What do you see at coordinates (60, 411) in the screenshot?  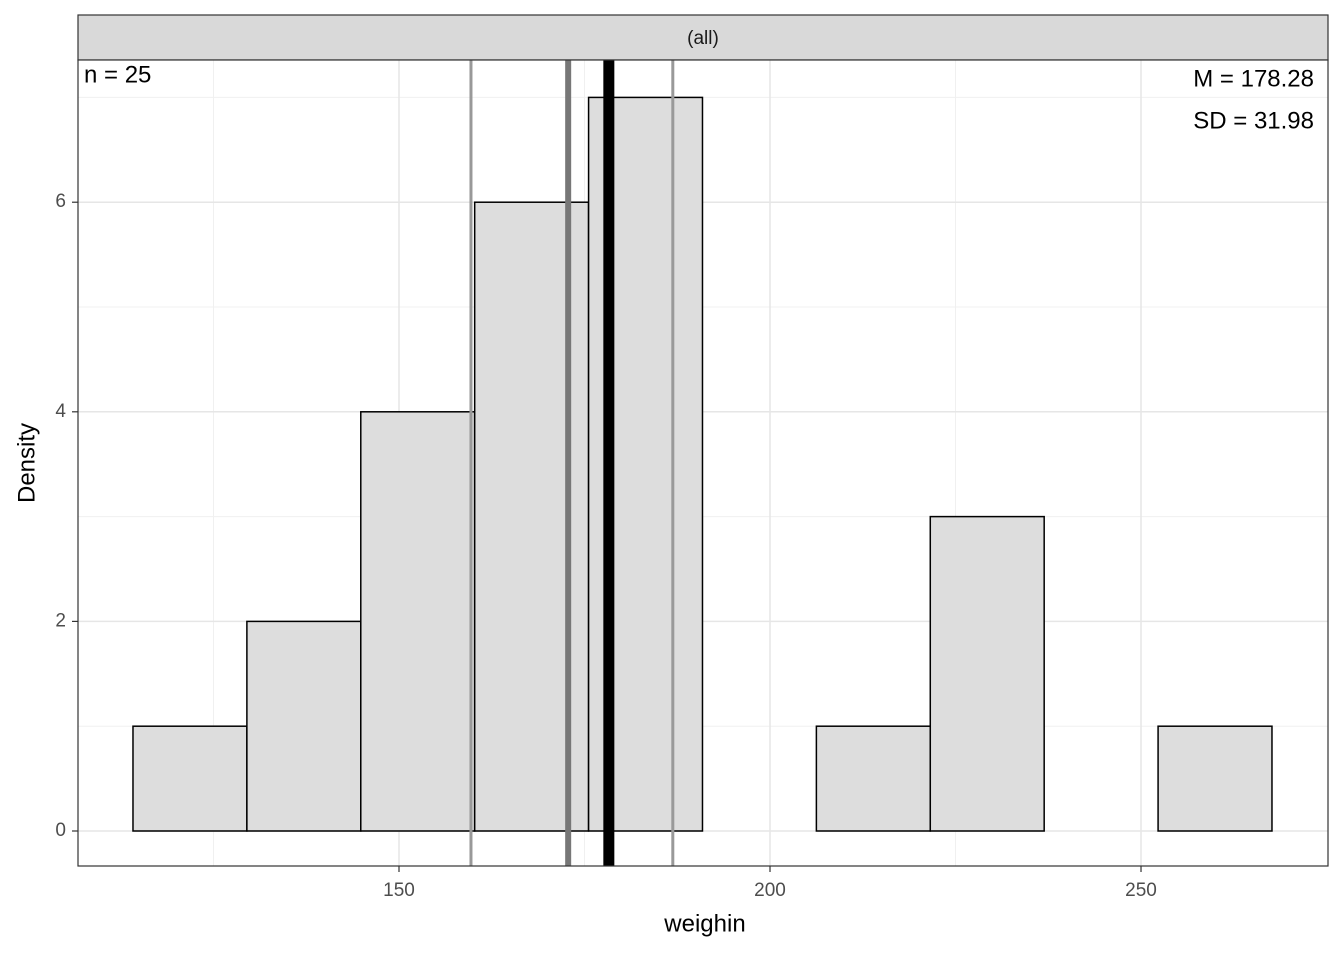 I see `y-tick-label: 4` at bounding box center [60, 411].